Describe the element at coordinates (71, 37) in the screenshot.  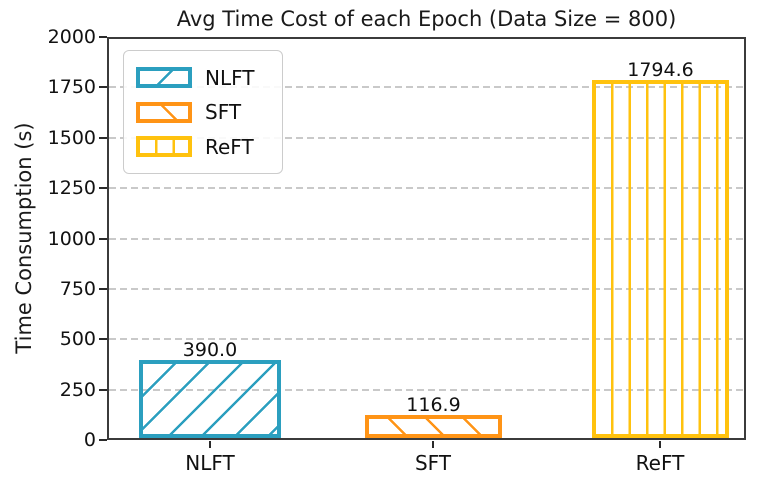
I see `y-tick-label: 2000` at that location.